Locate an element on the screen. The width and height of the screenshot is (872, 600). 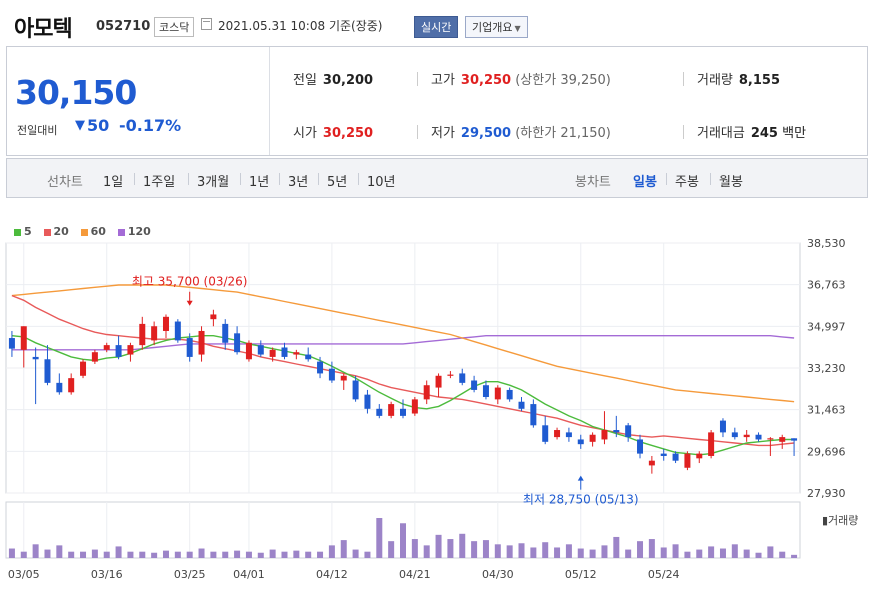
y-tick-label: 38,530 is located at coordinates (826, 243).